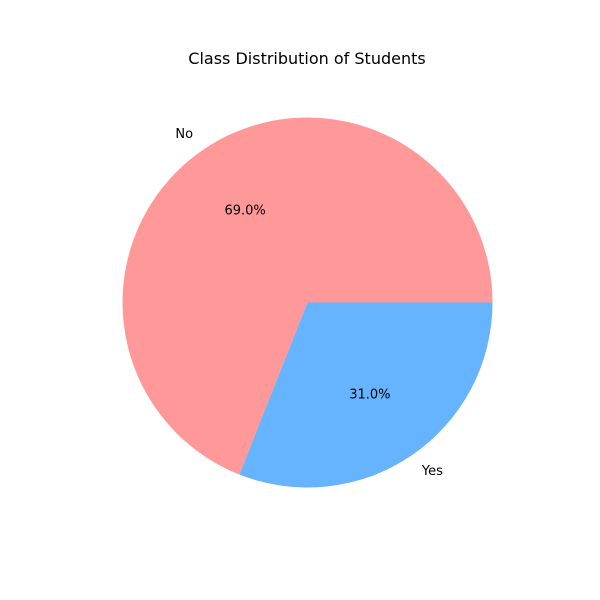 This screenshot has height=600, width=600. I want to click on pie-slice-yes, so click(366, 395).